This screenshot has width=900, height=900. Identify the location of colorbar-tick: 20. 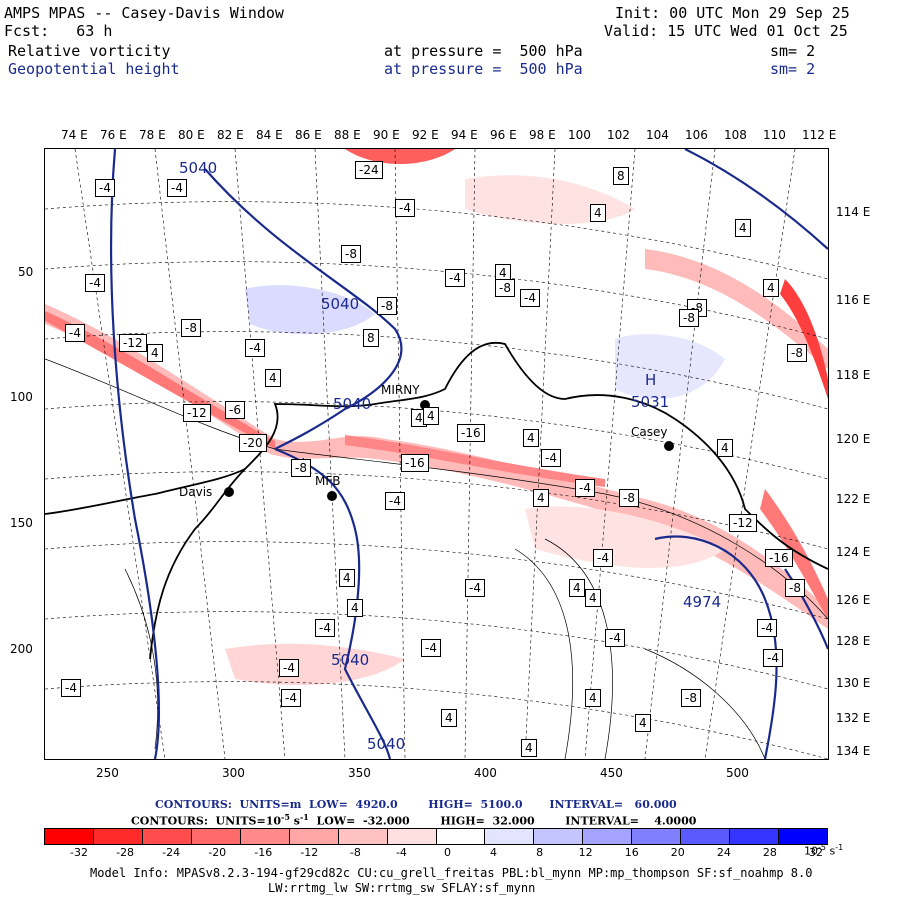
(677, 852).